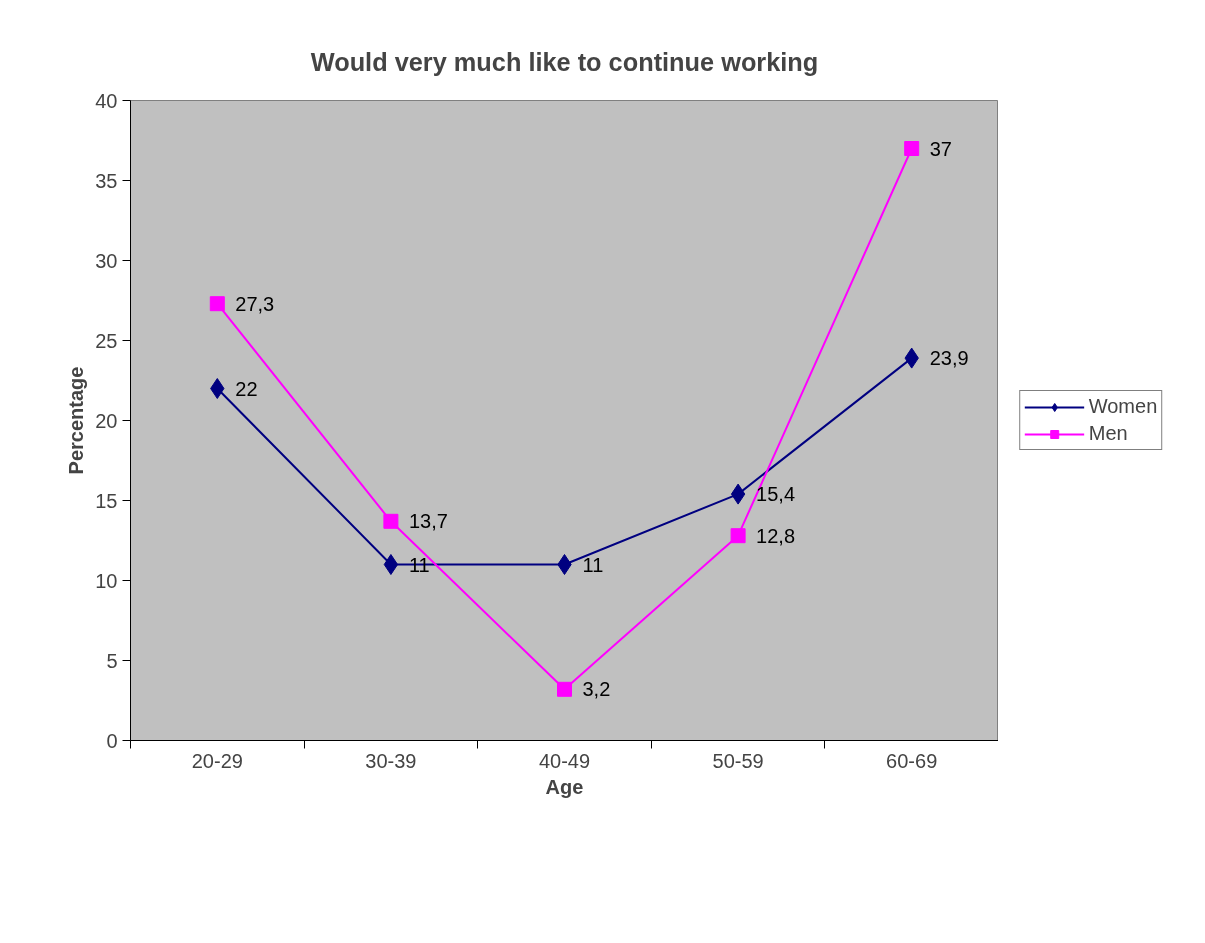  What do you see at coordinates (564, 61) in the screenshot?
I see `chart-title: Would very much like to continue working` at bounding box center [564, 61].